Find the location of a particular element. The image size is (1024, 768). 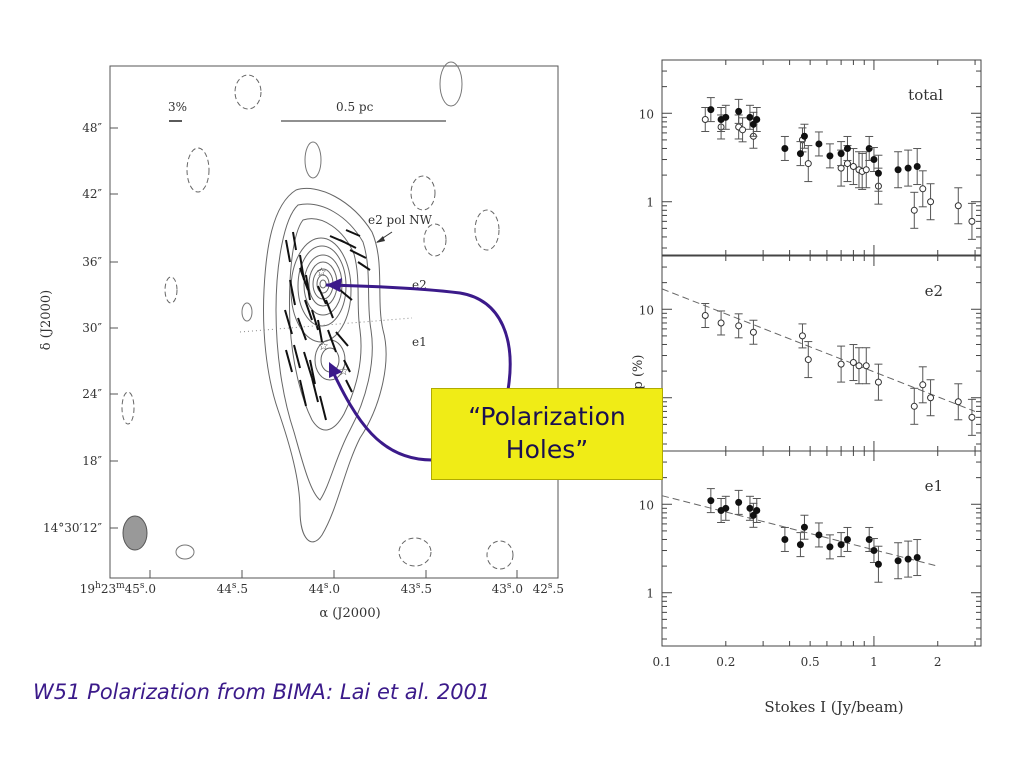

ra-tick-label: 43s.0 is located at coordinates (507, 588).